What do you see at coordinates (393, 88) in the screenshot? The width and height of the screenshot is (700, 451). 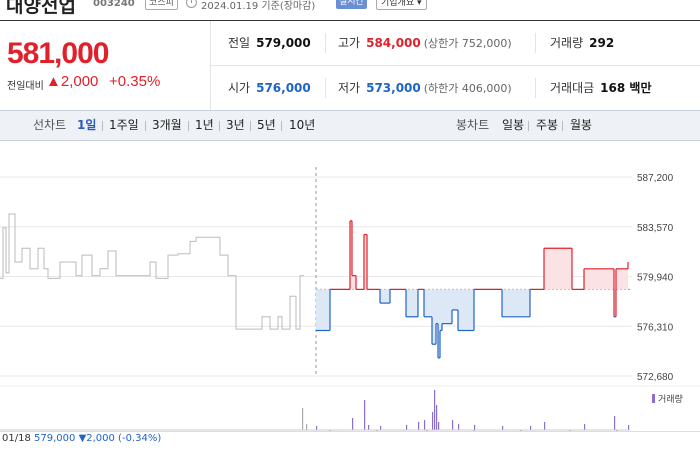 I see `low-value: 573,000` at bounding box center [393, 88].